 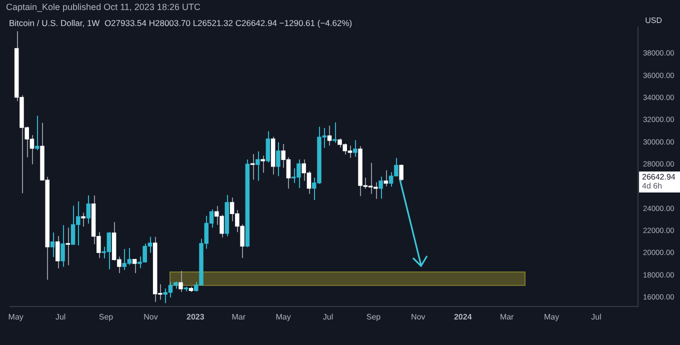 I want to click on text: 26642.94, so click(x=659, y=177).